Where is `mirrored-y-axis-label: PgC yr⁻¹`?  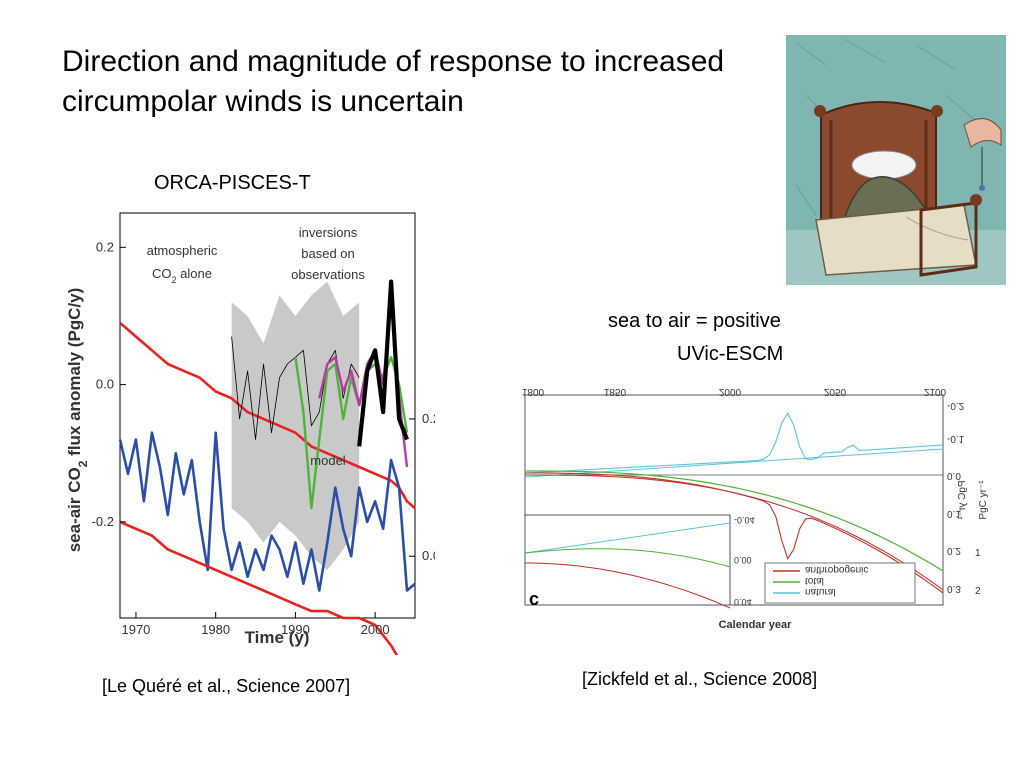
mirrored-y-axis-label: PgC yr⁻¹ is located at coordinates (962, 500).